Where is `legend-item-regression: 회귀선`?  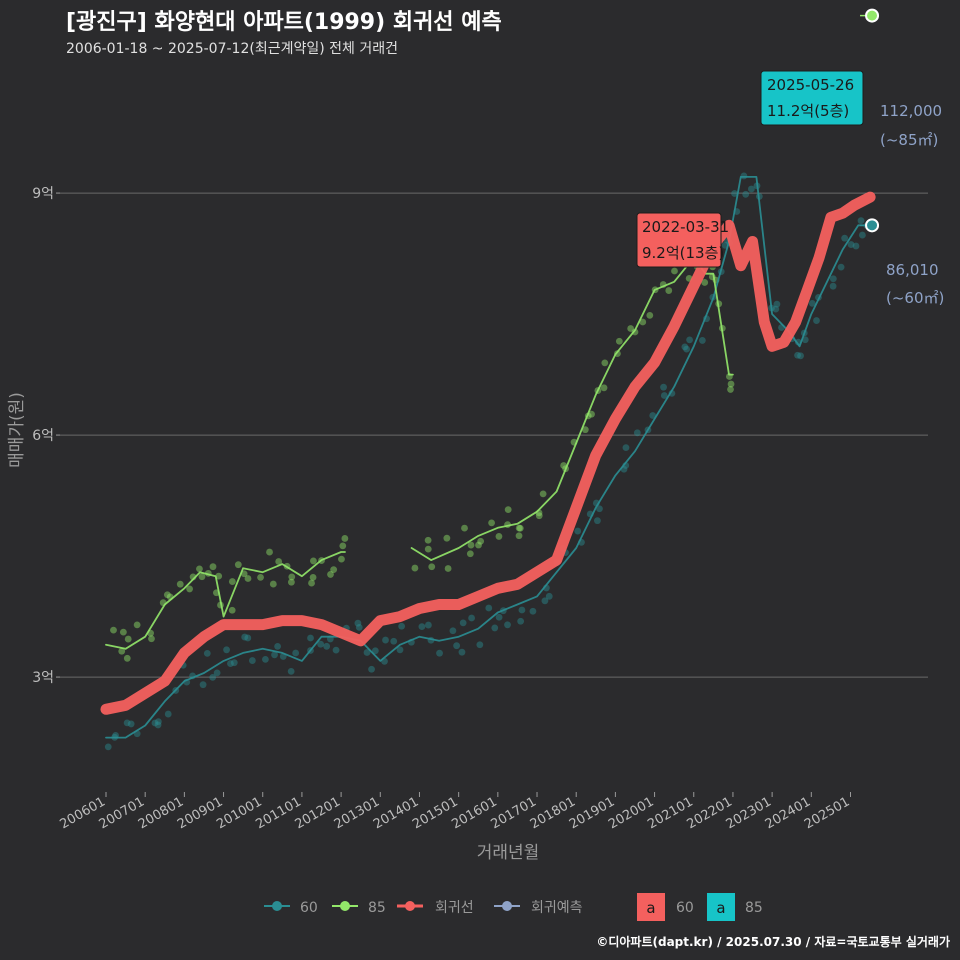 legend-item-regression: 회귀선 is located at coordinates (435, 908).